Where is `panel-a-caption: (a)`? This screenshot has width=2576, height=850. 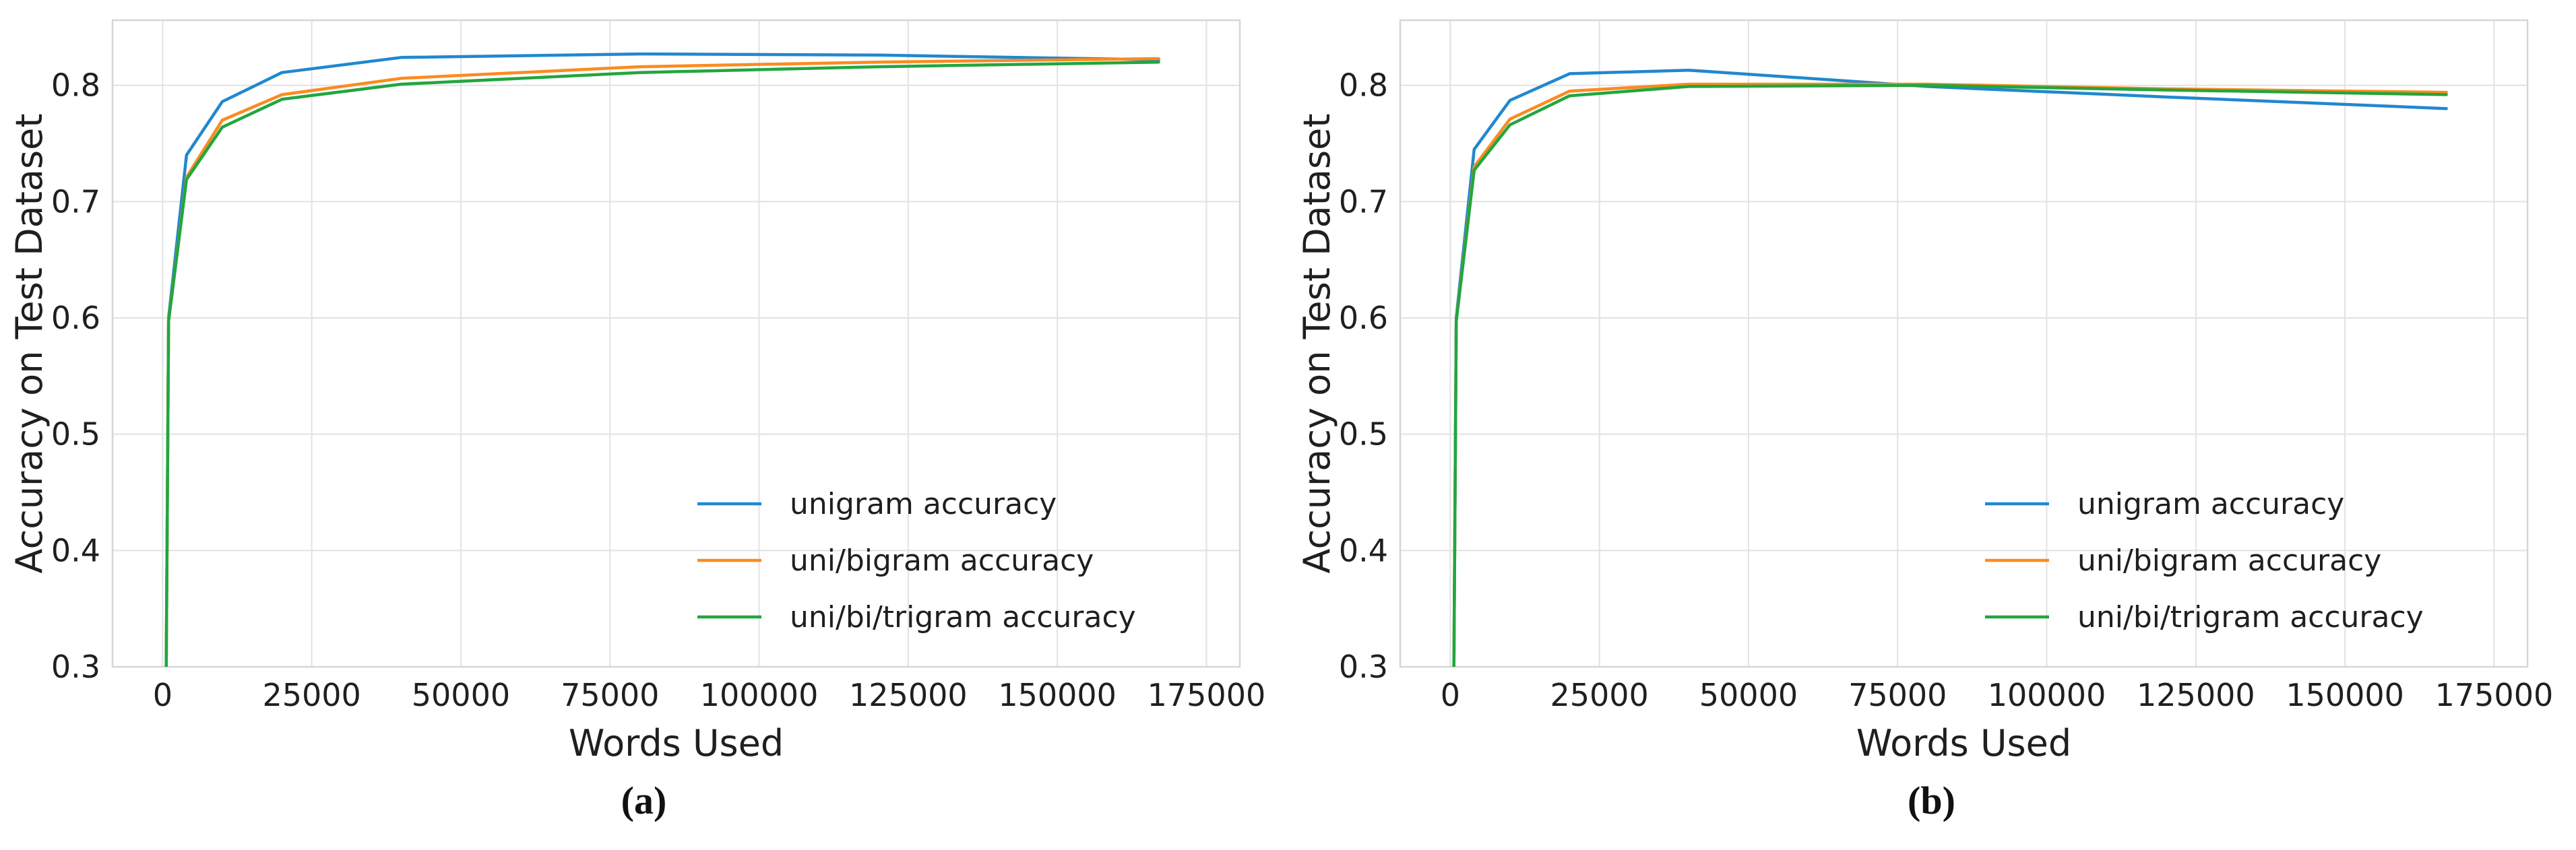
panel-a-caption: (a) is located at coordinates (644, 800).